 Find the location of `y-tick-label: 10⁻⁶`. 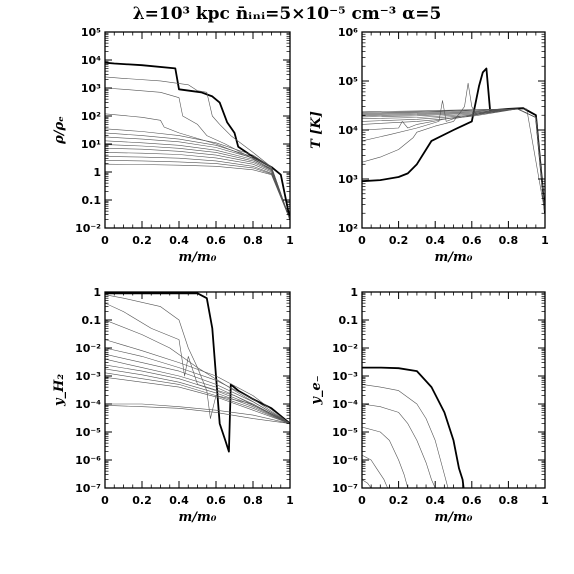

y-tick-label: 10⁻⁶ is located at coordinates (88, 460).